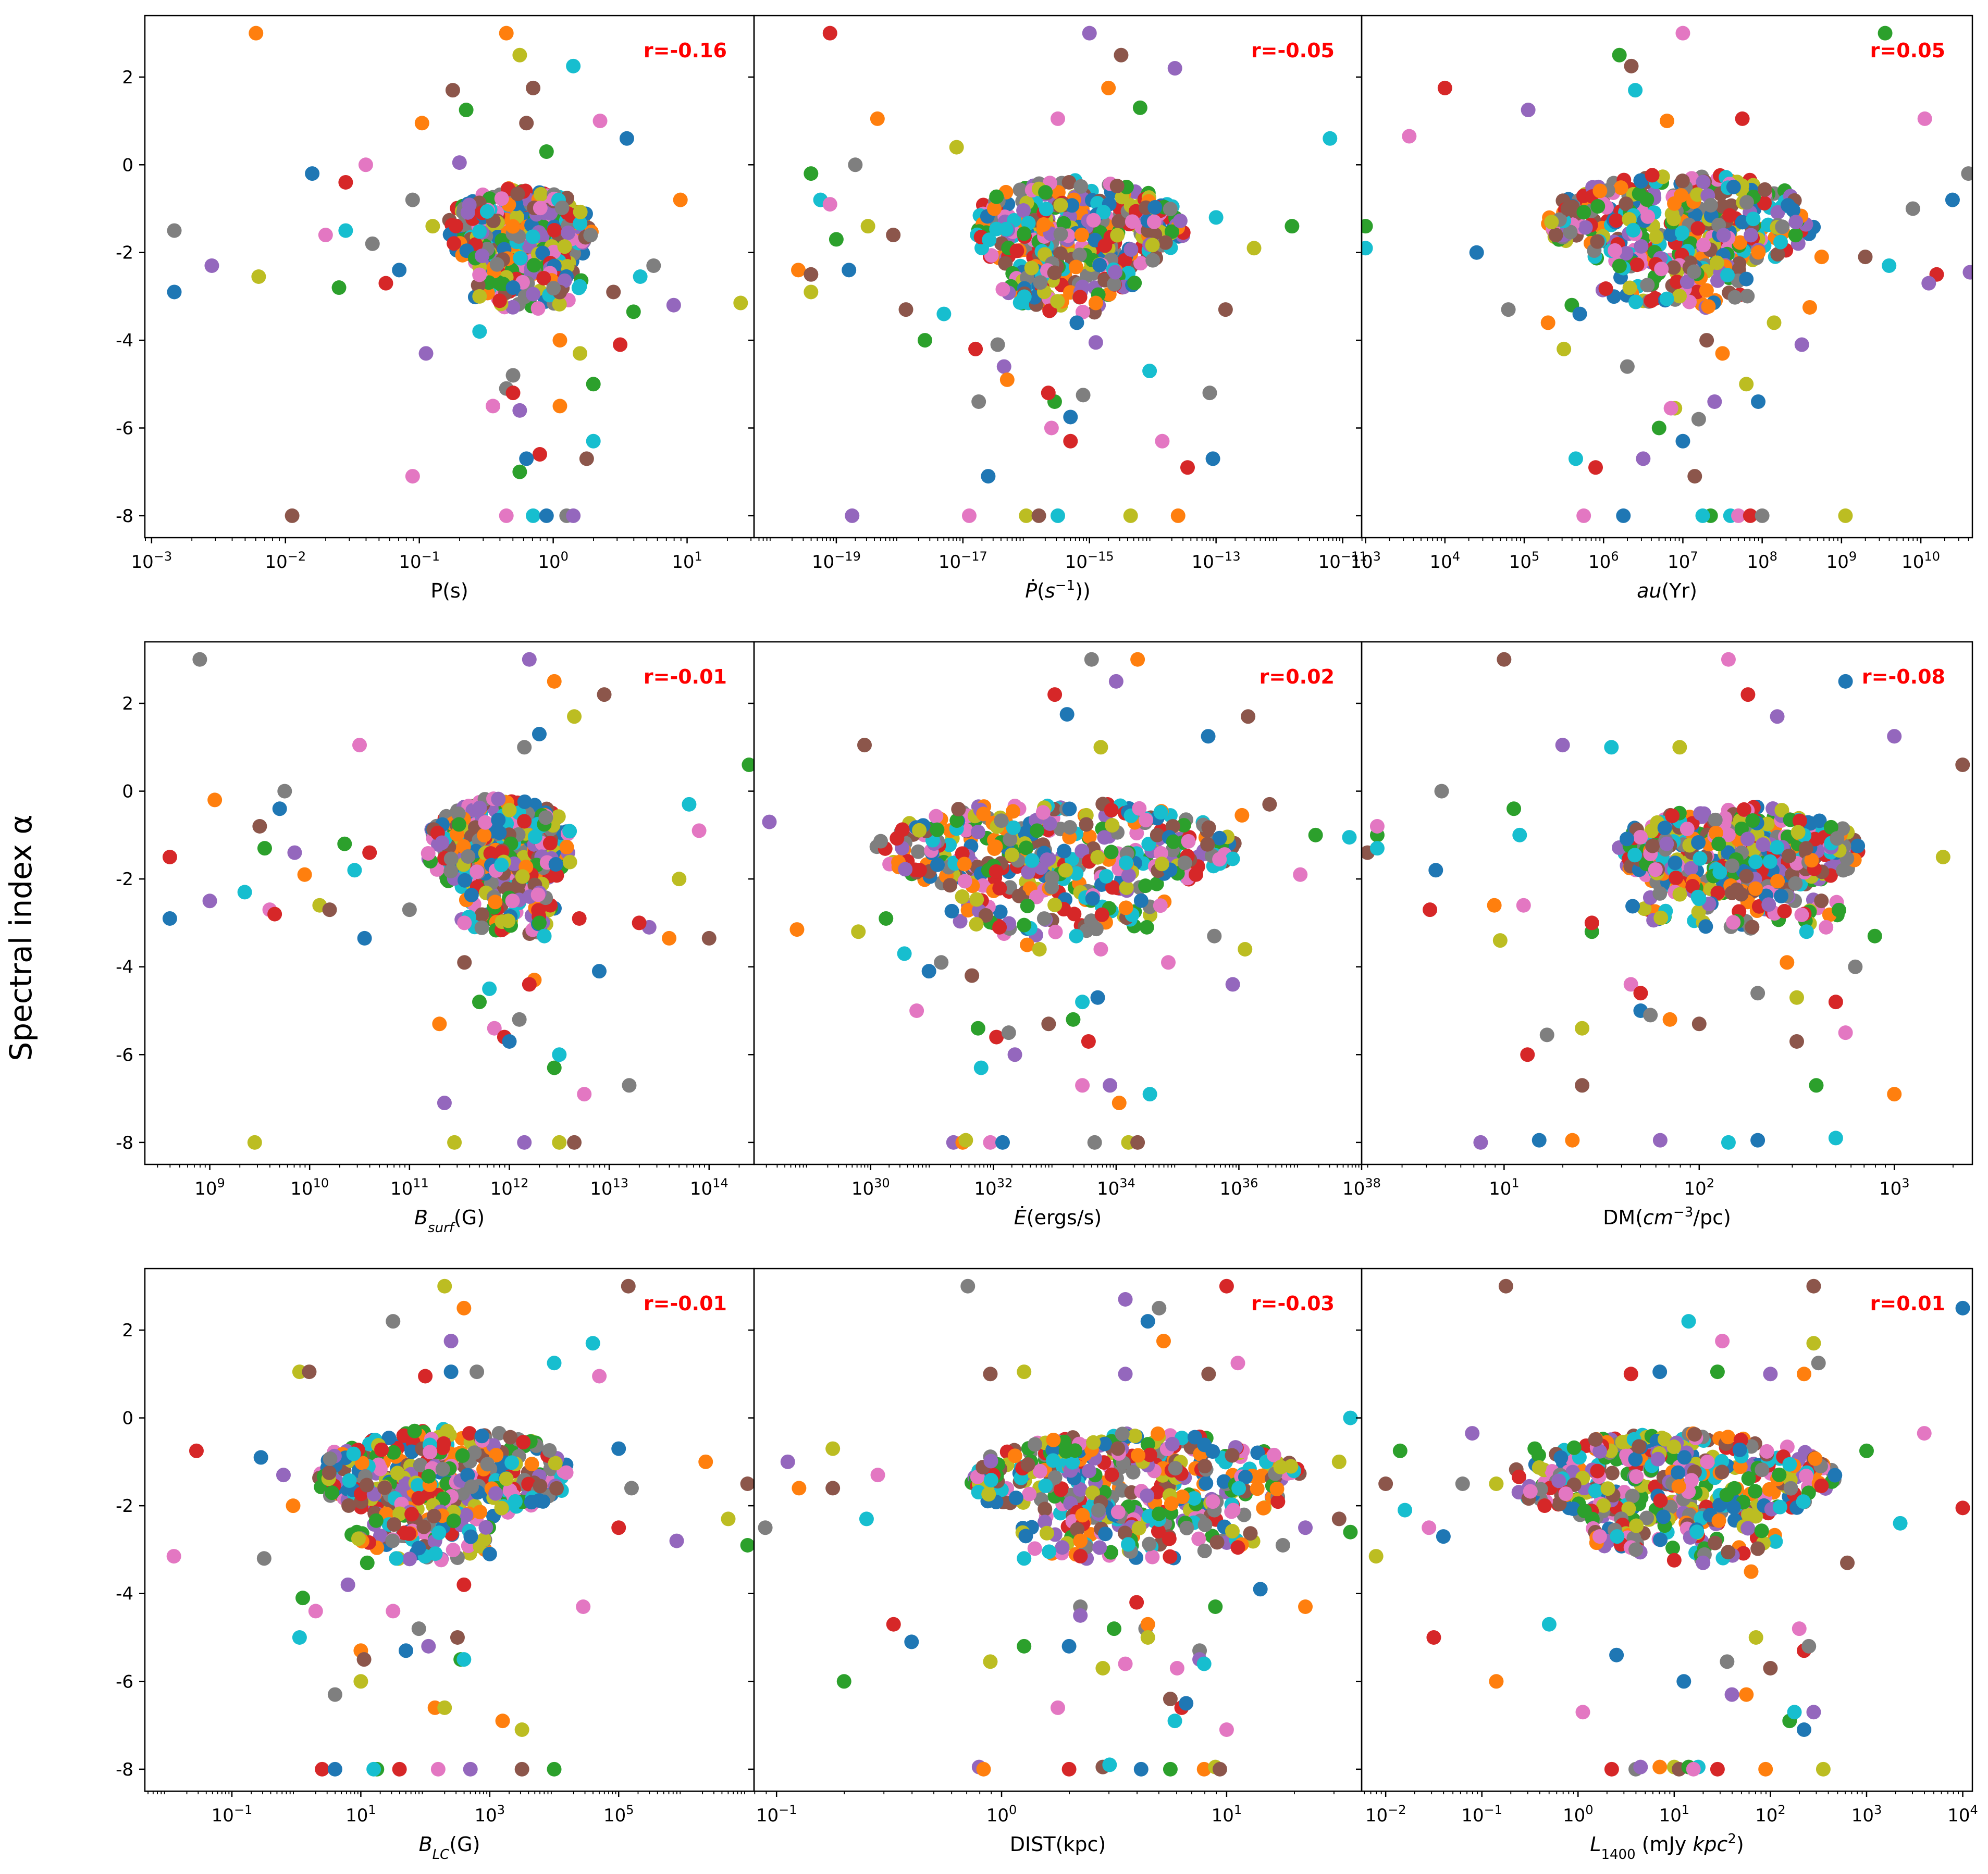  Describe the element at coordinates (1667, 590) in the screenshot. I see `x-axis-label: au(Yr)` at that location.